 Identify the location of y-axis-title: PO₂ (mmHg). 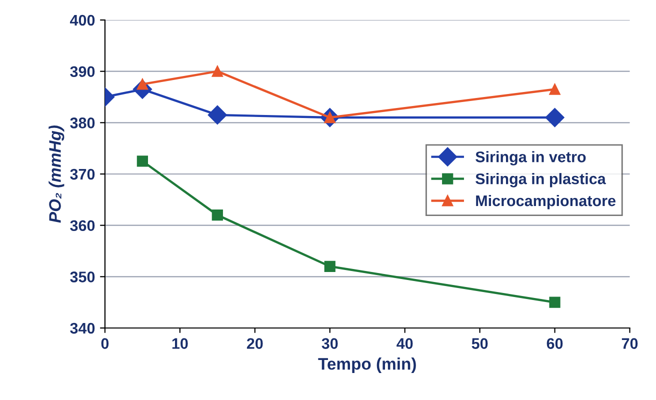
(56, 174).